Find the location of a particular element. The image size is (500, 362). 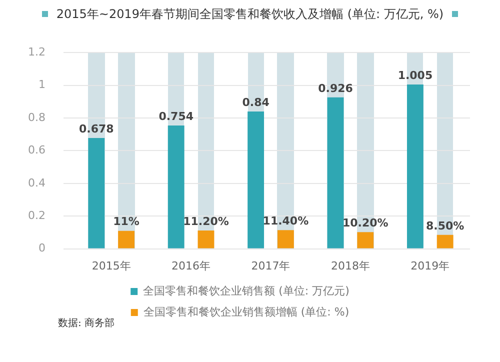

x-tick-label: 2015年 is located at coordinates (111, 265).